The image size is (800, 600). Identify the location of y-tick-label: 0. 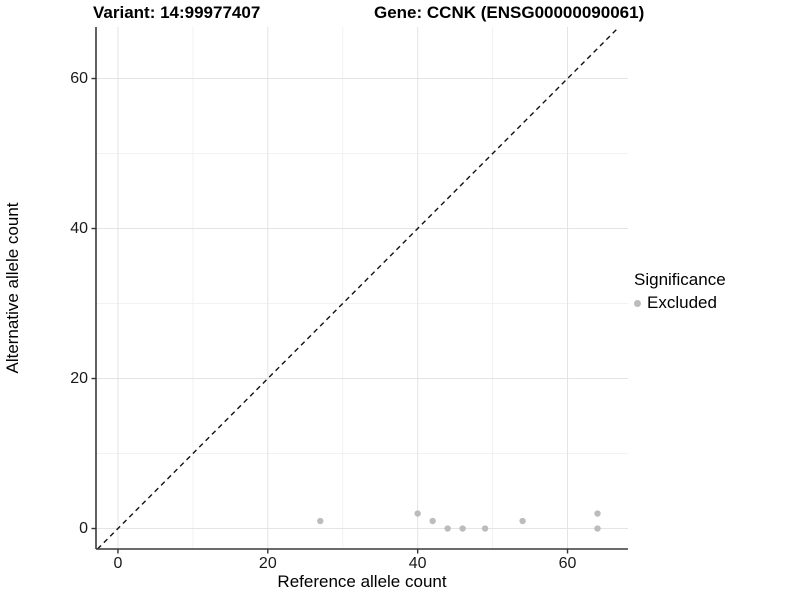
(83, 528).